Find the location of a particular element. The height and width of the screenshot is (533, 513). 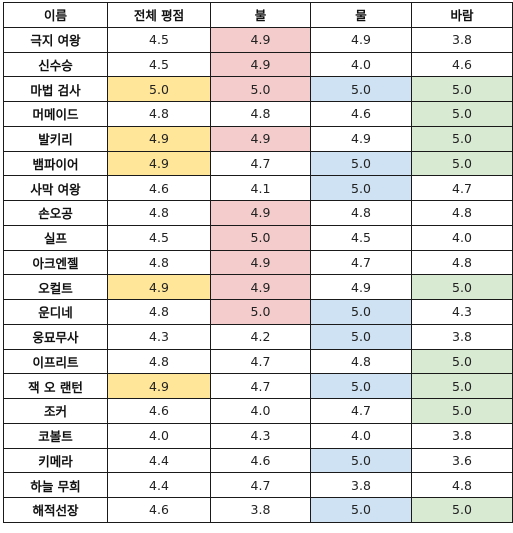

name-cell: 마법 검사 is located at coordinates (55, 89).